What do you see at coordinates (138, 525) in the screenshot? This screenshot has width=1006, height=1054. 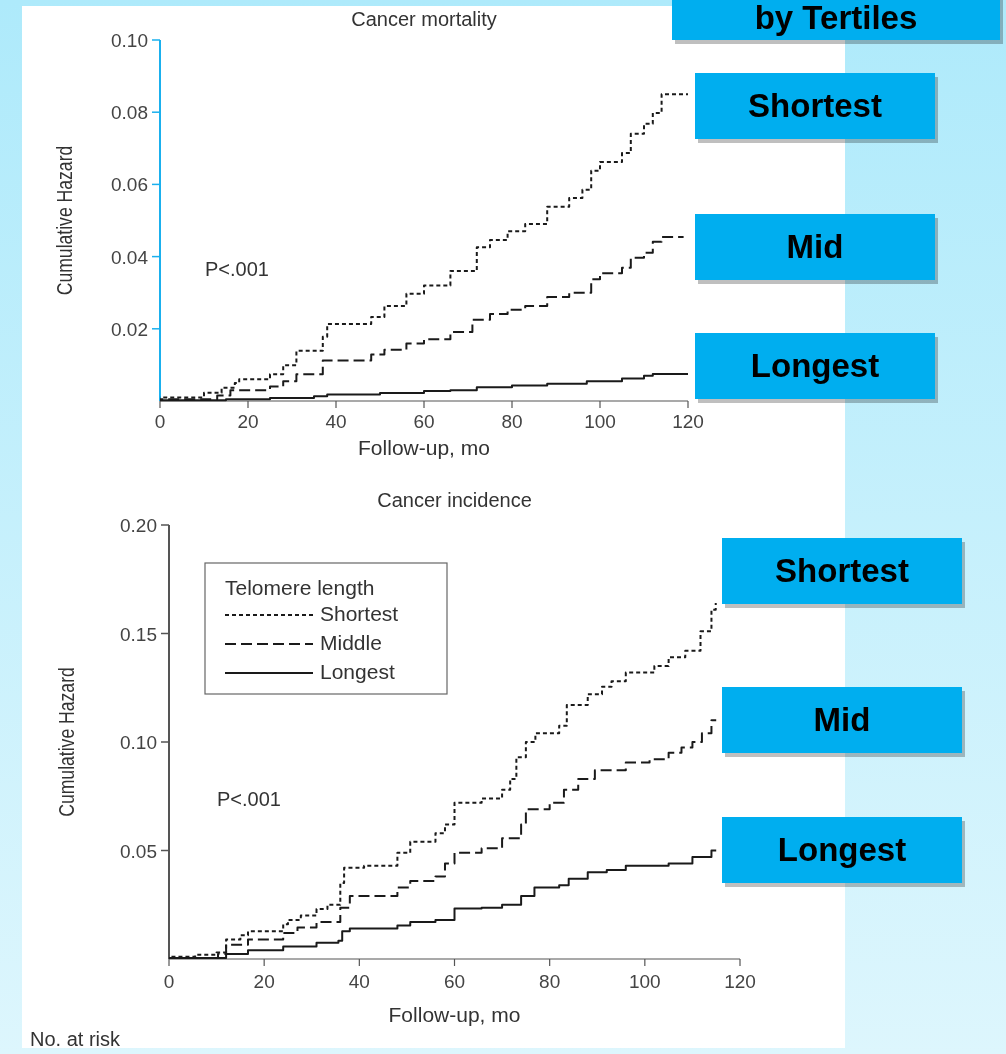 I see `y-tick-label: 0.20` at bounding box center [138, 525].